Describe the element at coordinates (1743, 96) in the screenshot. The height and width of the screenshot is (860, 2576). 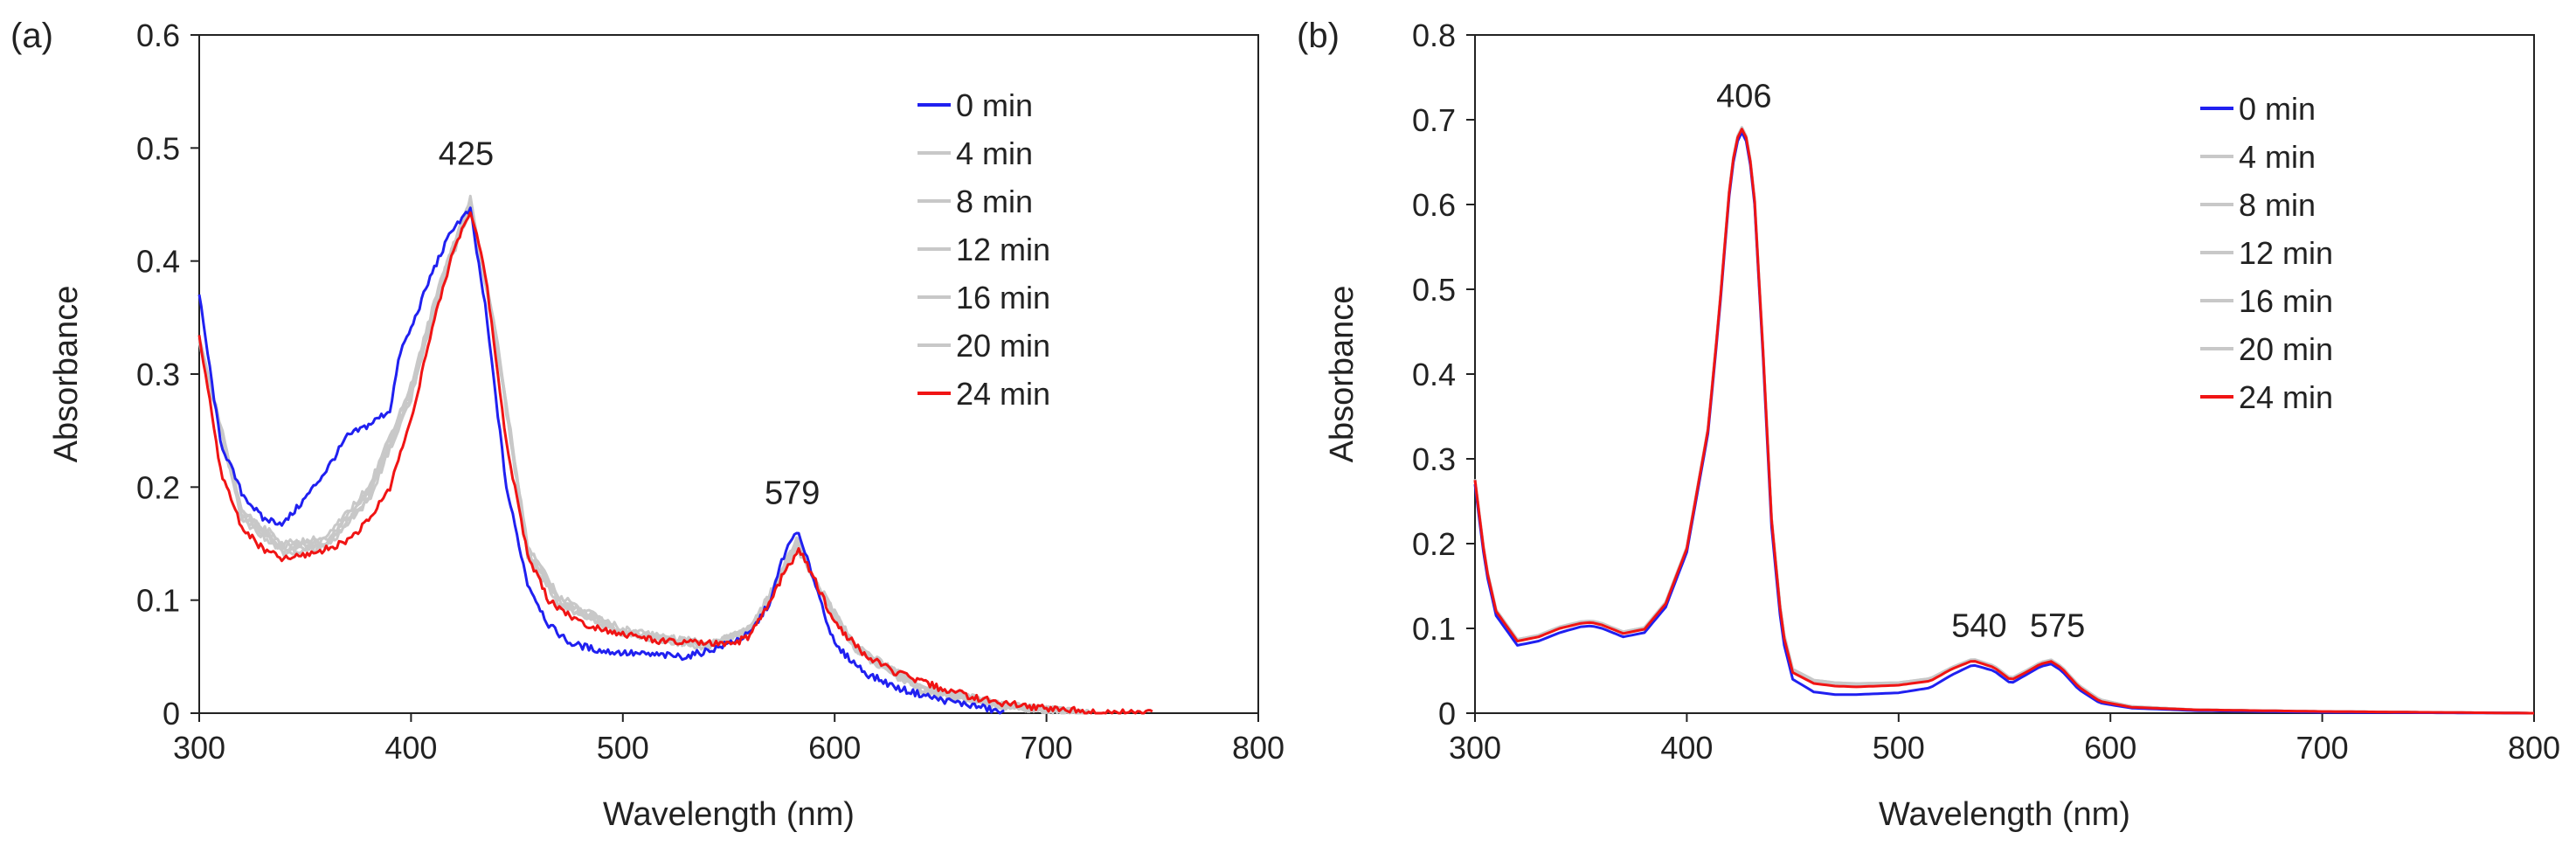
I see `peak-label: 406` at that location.